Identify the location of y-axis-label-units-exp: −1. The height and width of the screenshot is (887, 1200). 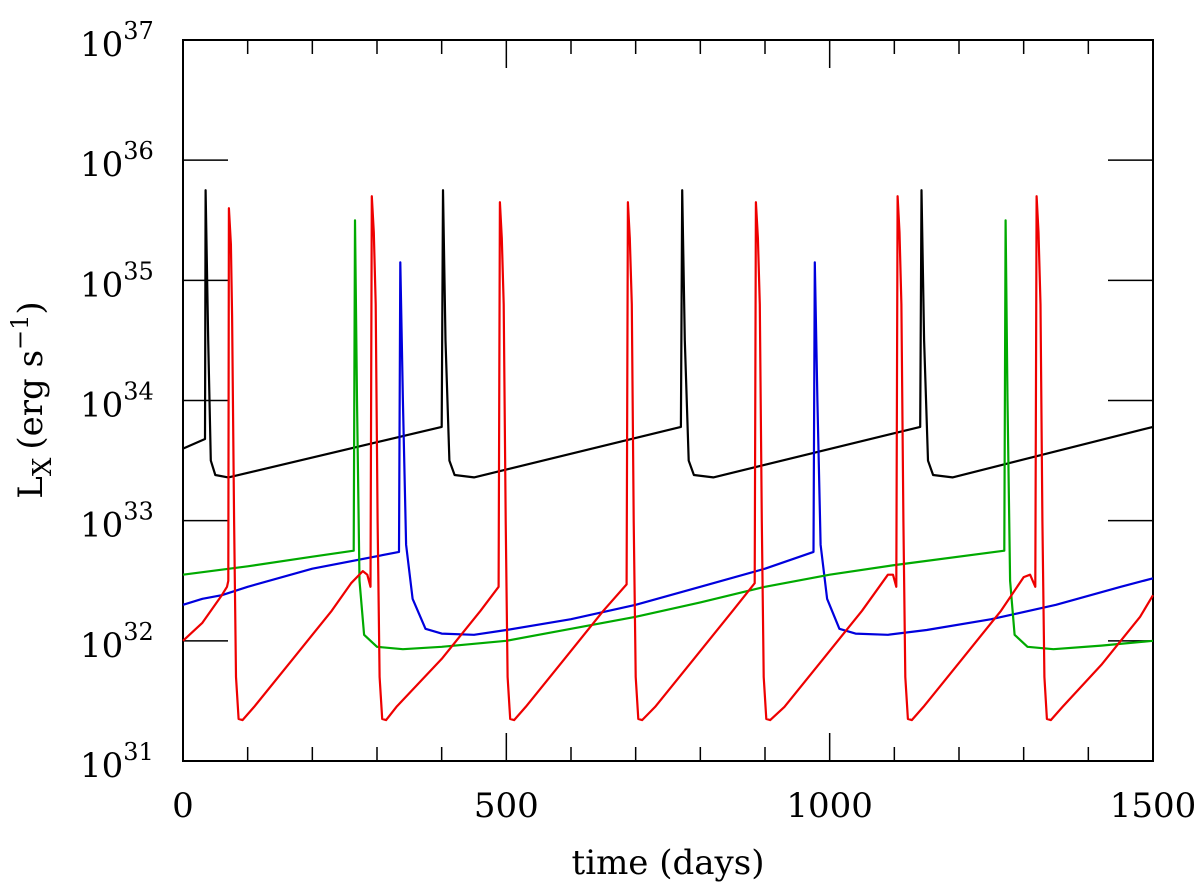
(20, 332).